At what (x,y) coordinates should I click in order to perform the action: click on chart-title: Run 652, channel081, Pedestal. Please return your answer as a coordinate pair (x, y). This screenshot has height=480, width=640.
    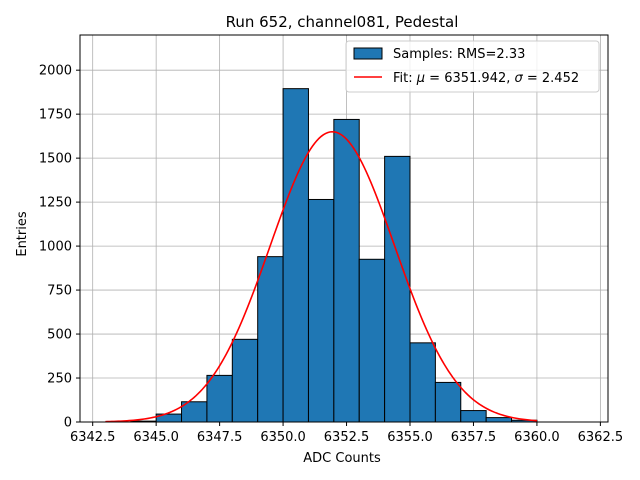
    Looking at the image, I should click on (342, 22).